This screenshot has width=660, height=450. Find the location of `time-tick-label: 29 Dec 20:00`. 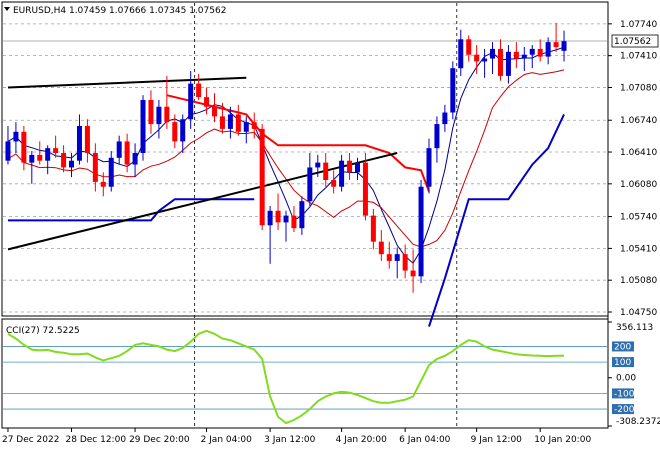

time-tick-label: 29 Dec 20:00 is located at coordinates (159, 440).